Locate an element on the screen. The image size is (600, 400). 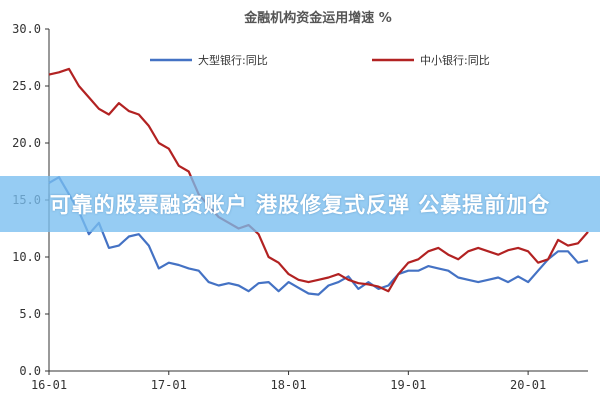
overlay-banner: 可靠的股票融资账户 港股修复式反弹 公募提前加仓 is located at coordinates (300, 204).